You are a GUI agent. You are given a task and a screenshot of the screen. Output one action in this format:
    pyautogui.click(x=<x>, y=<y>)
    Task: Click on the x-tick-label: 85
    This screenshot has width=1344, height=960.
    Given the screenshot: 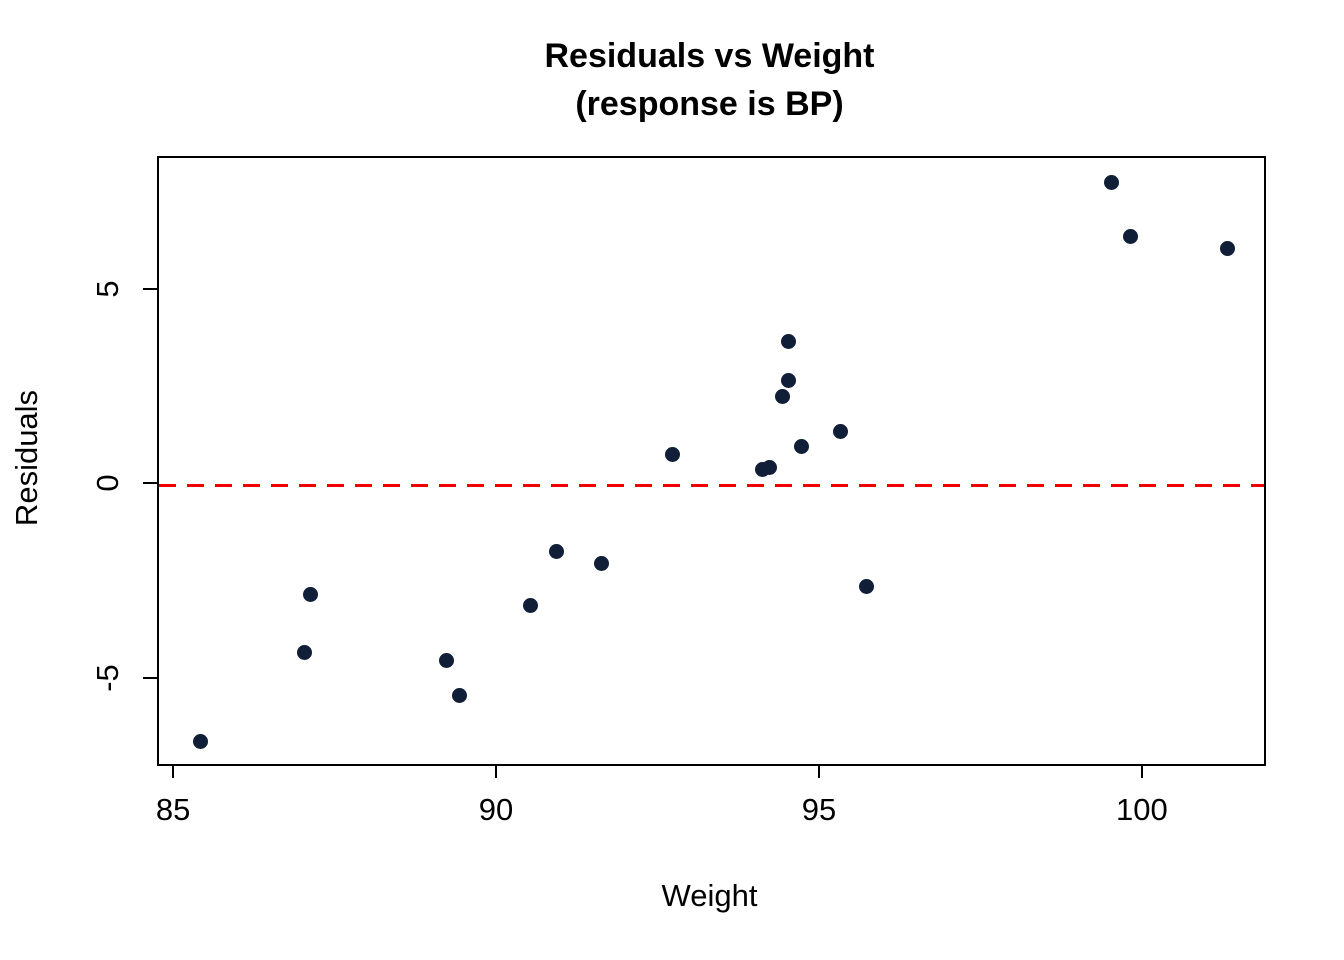 What is the action you would take?
    pyautogui.click(x=173, y=809)
    